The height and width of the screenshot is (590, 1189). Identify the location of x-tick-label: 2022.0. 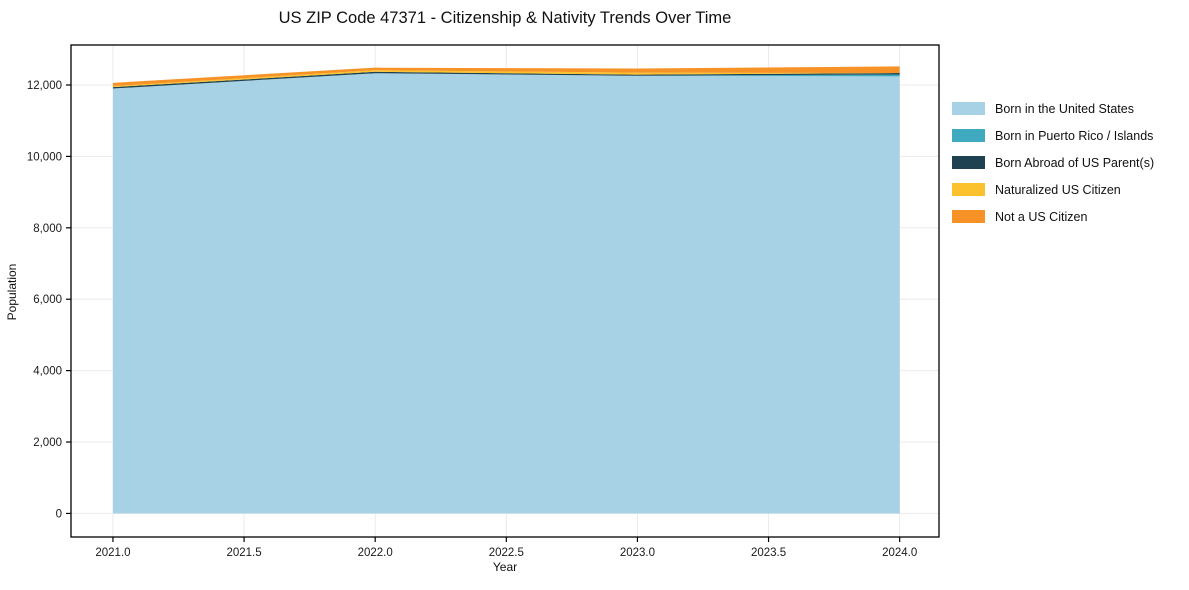
(375, 553).